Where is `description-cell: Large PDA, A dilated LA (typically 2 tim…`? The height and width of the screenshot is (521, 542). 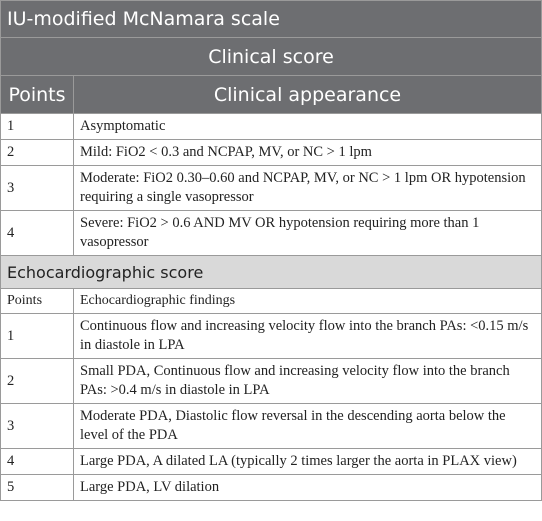 description-cell: Large PDA, A dilated LA (typically 2 tim… is located at coordinates (307, 461).